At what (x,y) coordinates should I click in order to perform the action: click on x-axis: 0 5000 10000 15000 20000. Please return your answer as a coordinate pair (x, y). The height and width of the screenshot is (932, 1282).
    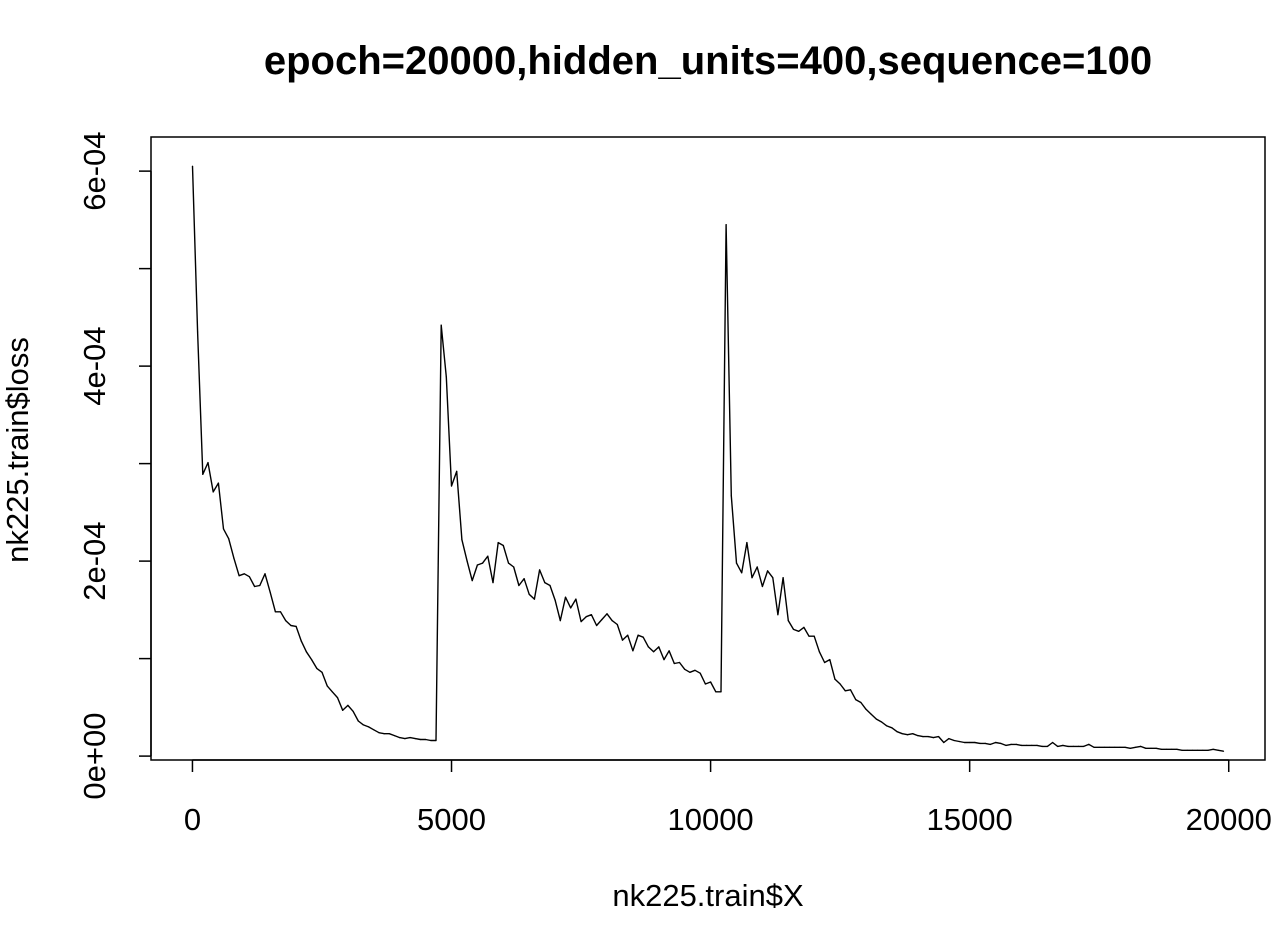
    Looking at the image, I should click on (728, 798).